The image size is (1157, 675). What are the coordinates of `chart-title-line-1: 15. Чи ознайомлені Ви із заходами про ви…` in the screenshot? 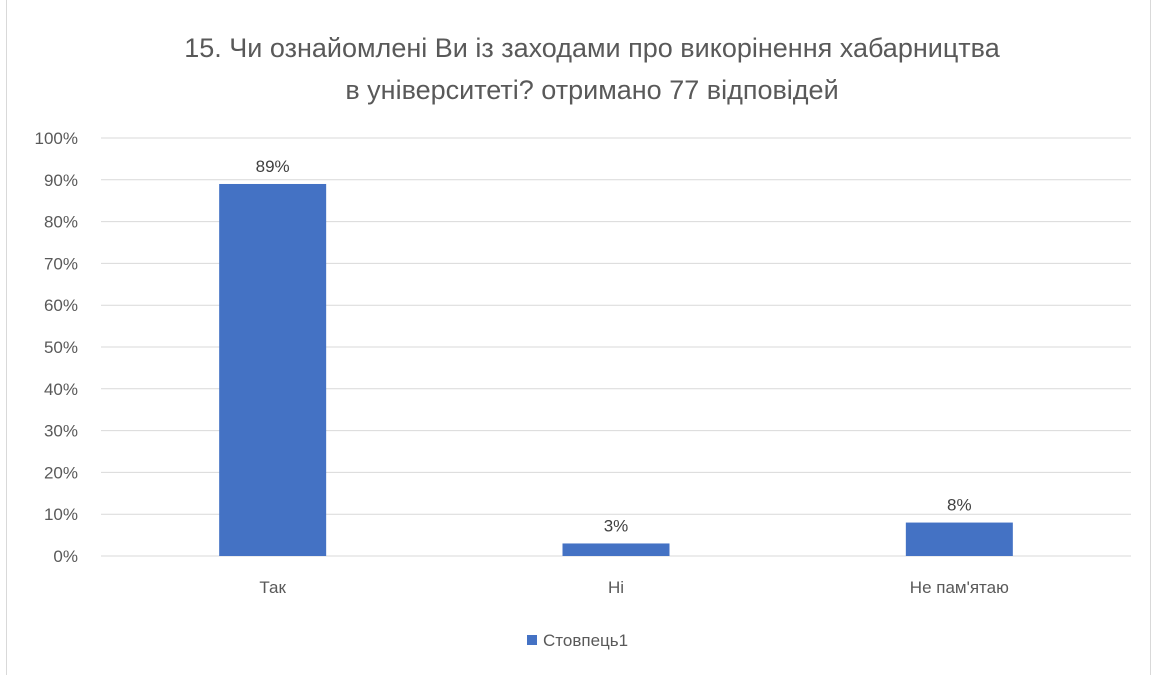 It's located at (592, 48).